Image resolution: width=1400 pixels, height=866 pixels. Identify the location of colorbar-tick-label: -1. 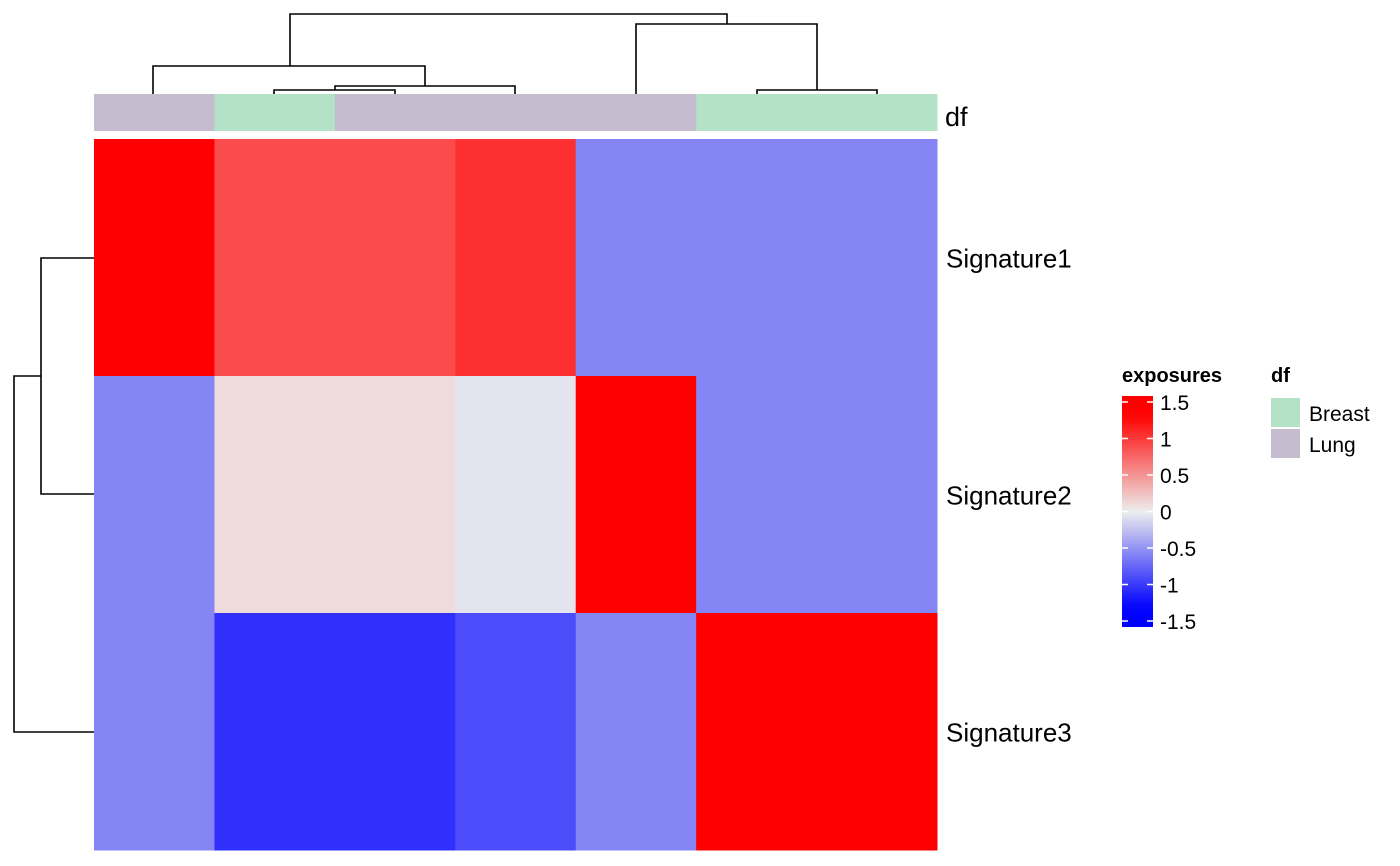
(1169, 586).